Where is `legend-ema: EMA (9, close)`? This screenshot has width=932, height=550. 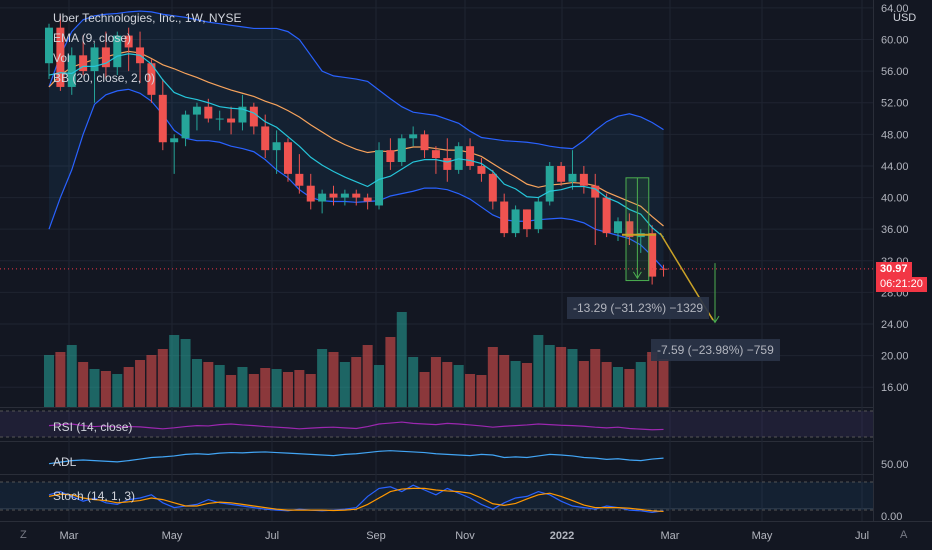 legend-ema: EMA (9, close) is located at coordinates (92, 38).